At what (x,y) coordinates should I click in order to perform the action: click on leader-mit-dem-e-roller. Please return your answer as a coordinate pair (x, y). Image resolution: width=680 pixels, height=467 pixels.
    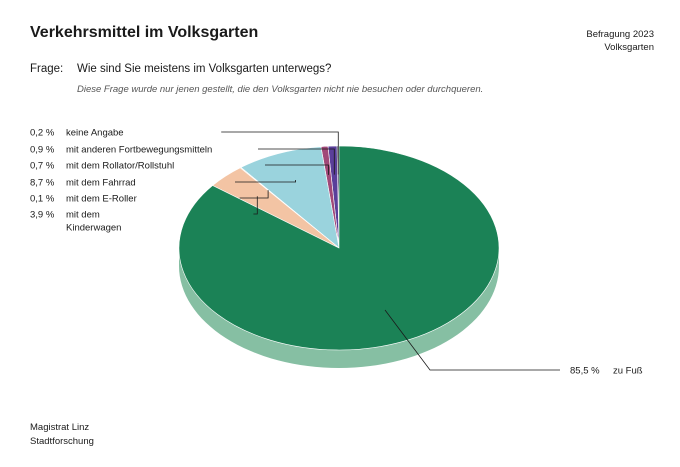
    Looking at the image, I should click on (254, 194).